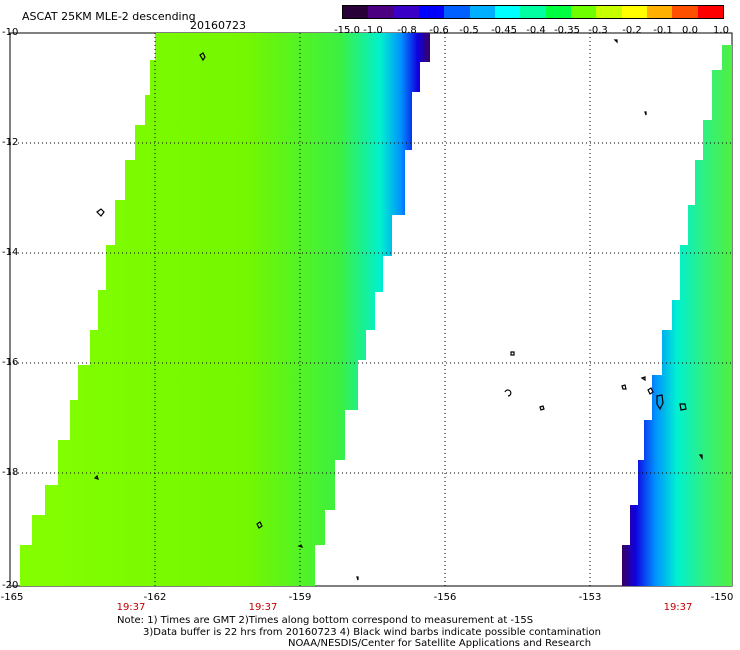  Describe the element at coordinates (218, 25) in the screenshot. I see `date-label: 20160723` at that location.